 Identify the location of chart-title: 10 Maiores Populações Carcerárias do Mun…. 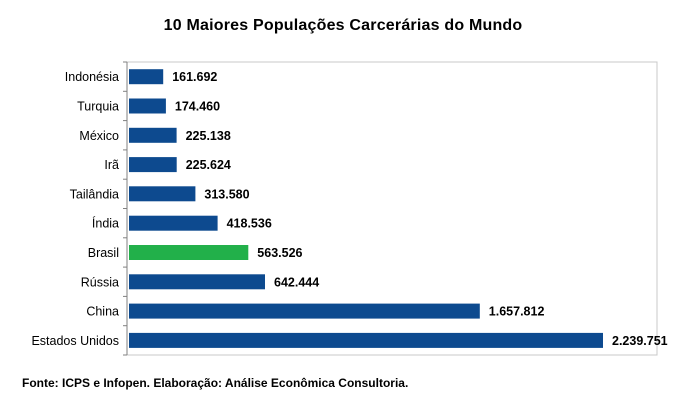
(343, 25).